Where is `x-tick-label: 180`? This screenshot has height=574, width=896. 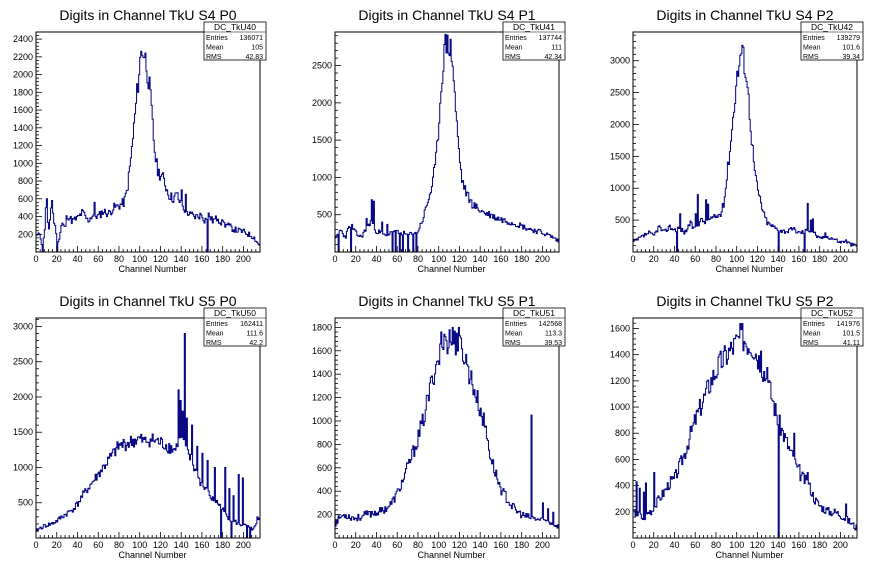
x-tick-label: 180 is located at coordinates (521, 545).